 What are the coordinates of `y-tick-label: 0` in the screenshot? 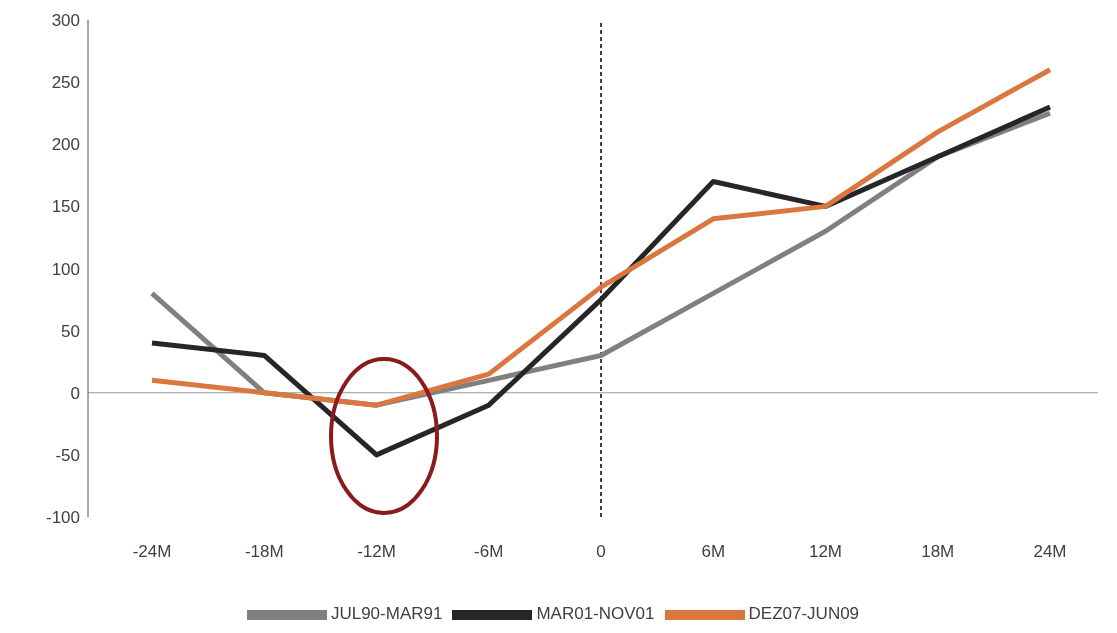 It's located at (75, 393).